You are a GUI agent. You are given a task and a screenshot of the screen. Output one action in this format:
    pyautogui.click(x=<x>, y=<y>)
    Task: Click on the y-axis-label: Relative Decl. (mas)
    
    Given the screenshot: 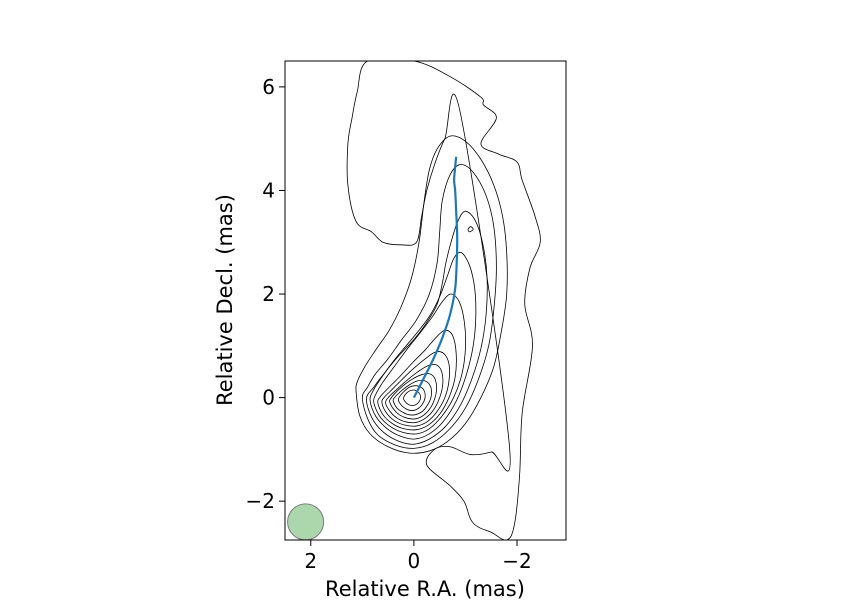 What is the action you would take?
    pyautogui.click(x=225, y=300)
    